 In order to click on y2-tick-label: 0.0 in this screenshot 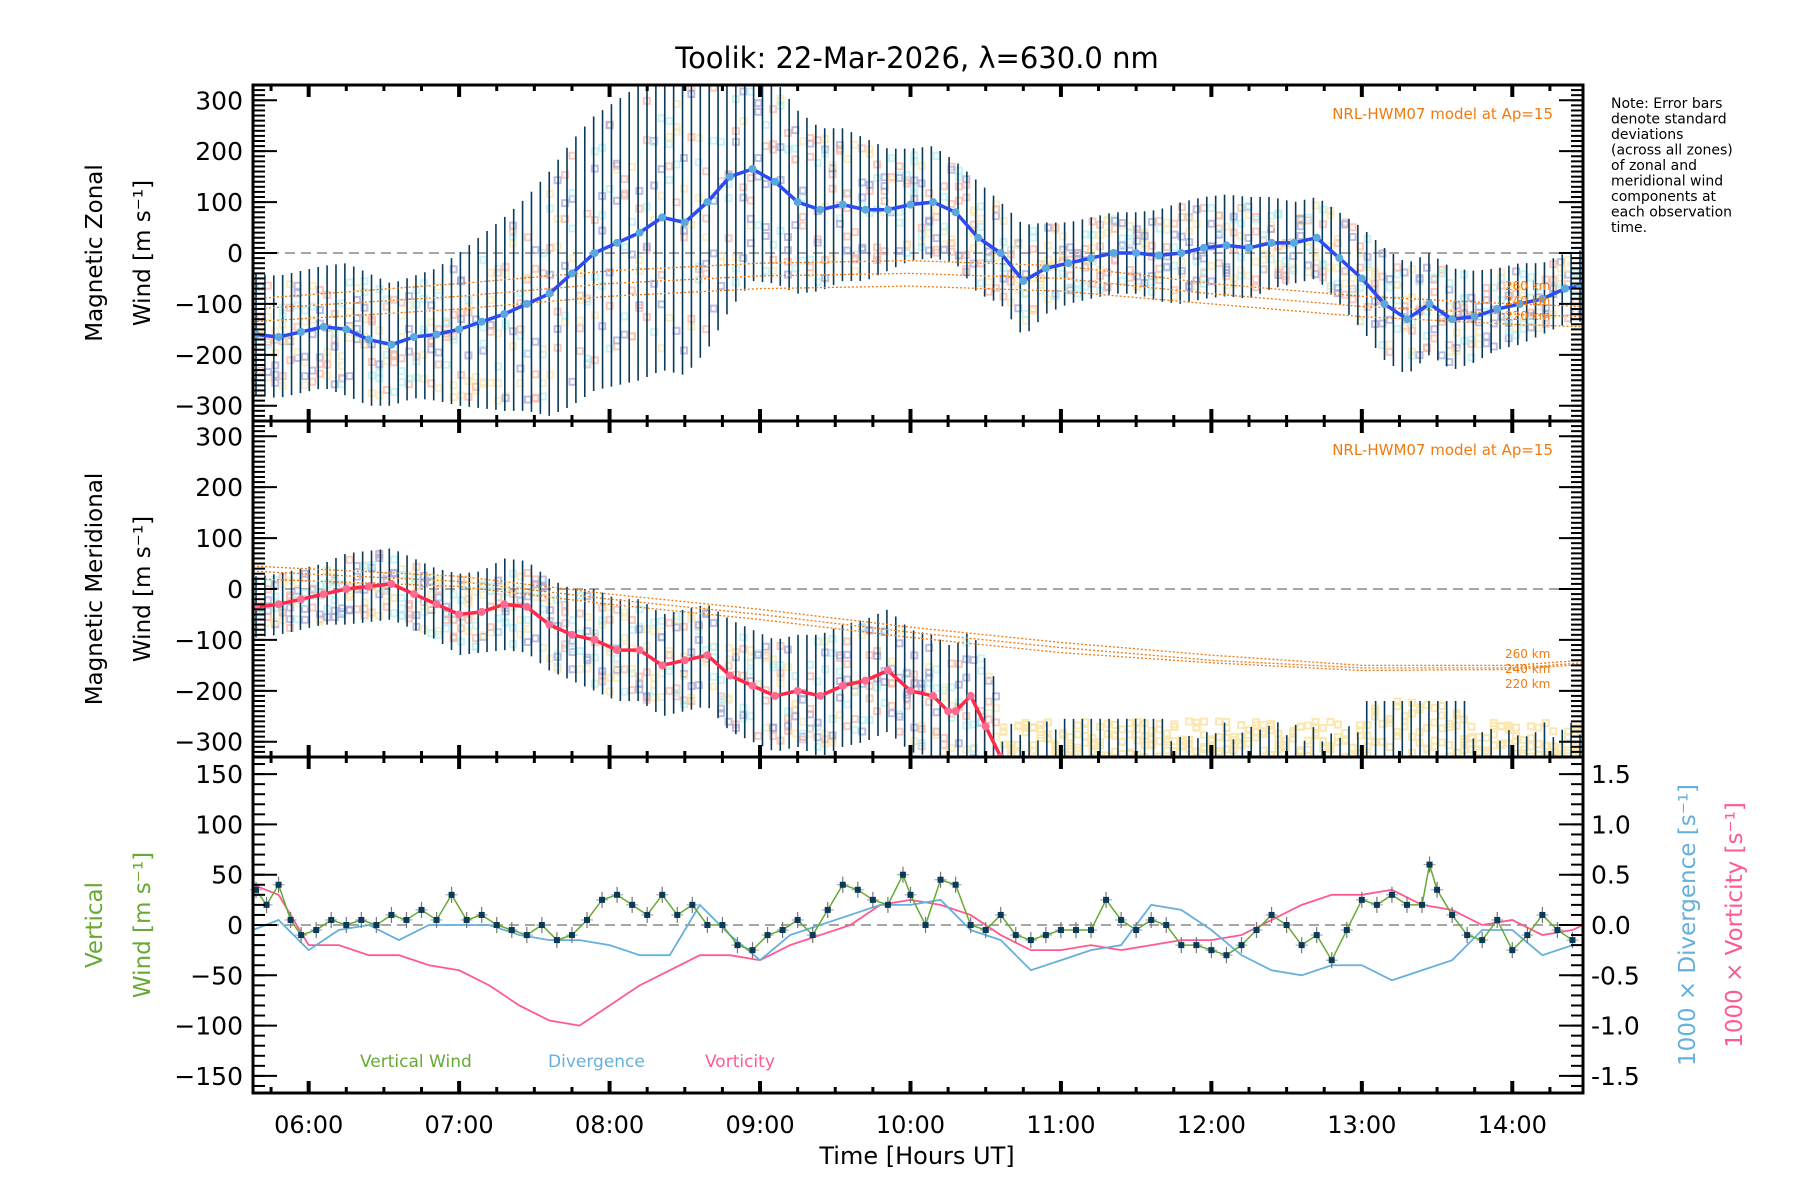, I will do `click(1611, 925)`.